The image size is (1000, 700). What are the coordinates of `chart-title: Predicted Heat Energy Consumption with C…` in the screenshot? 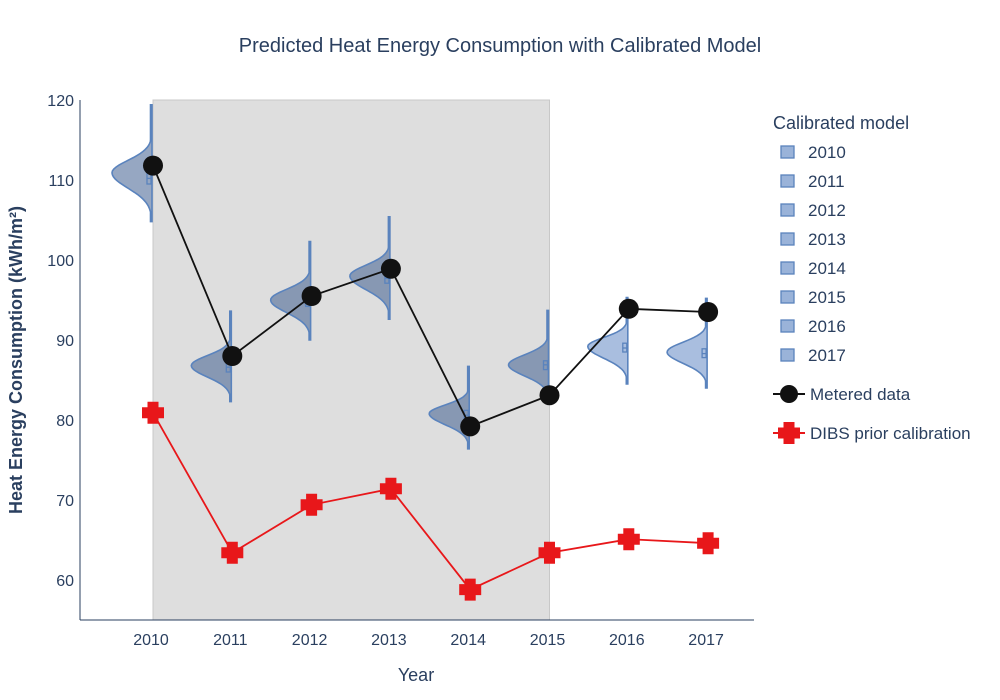 It's located at (500, 46).